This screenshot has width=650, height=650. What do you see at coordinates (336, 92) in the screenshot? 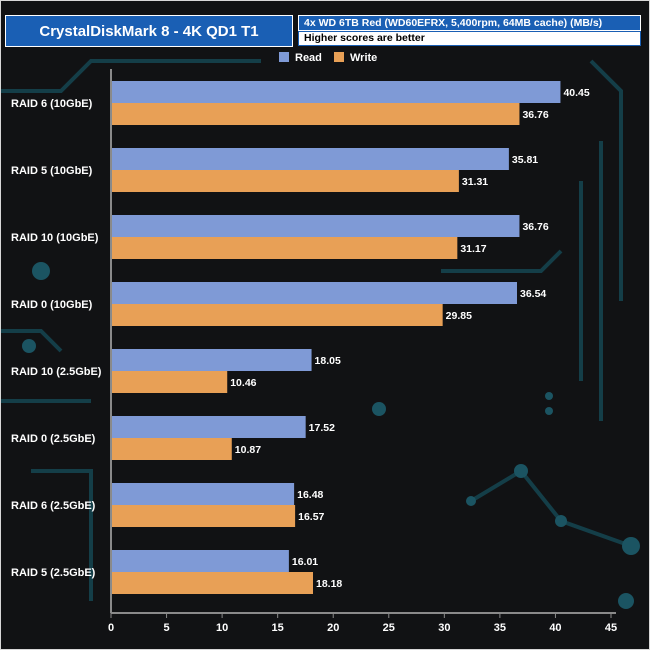
I see `bar-read-raid-6-10gbe` at bounding box center [336, 92].